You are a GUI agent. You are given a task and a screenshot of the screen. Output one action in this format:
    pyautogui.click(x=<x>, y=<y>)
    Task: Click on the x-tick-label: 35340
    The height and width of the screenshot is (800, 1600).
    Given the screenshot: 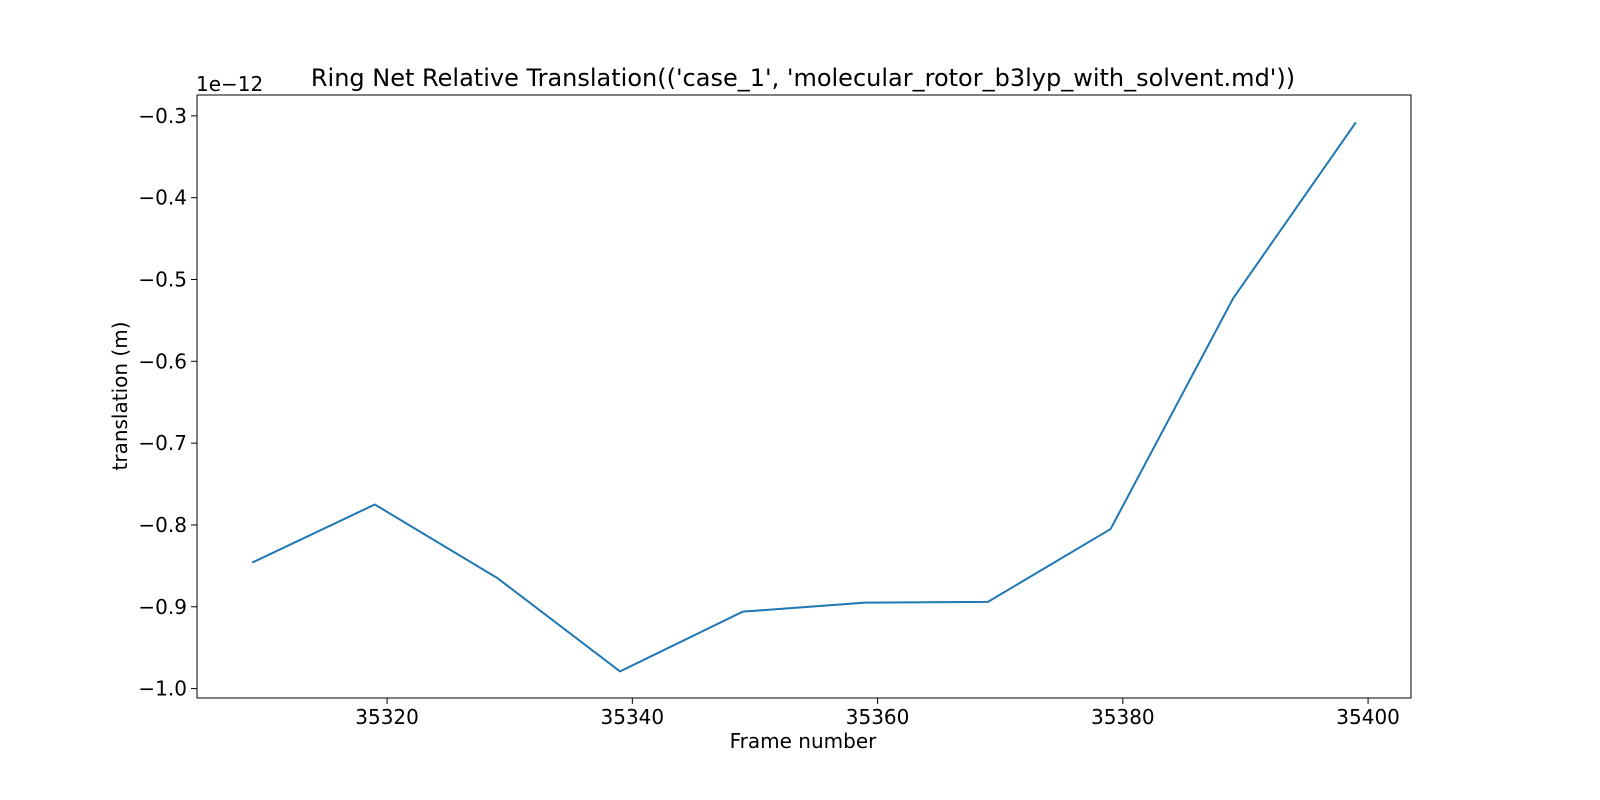 What is the action you would take?
    pyautogui.click(x=633, y=717)
    